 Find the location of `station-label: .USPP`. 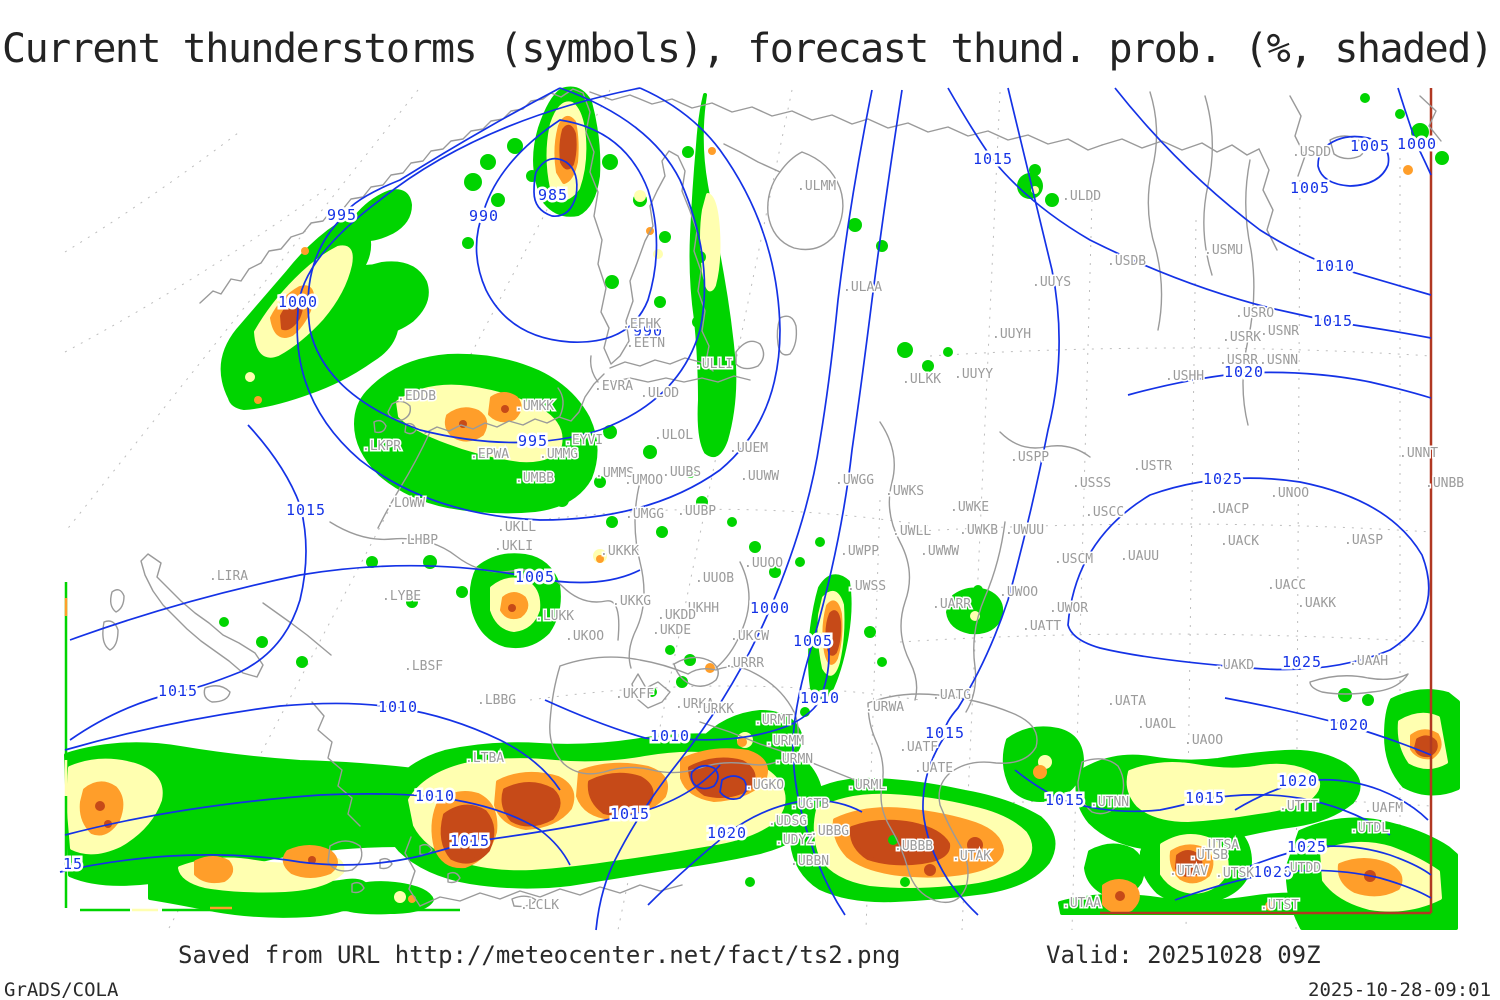

station-label: .USPP is located at coordinates (1029, 457).